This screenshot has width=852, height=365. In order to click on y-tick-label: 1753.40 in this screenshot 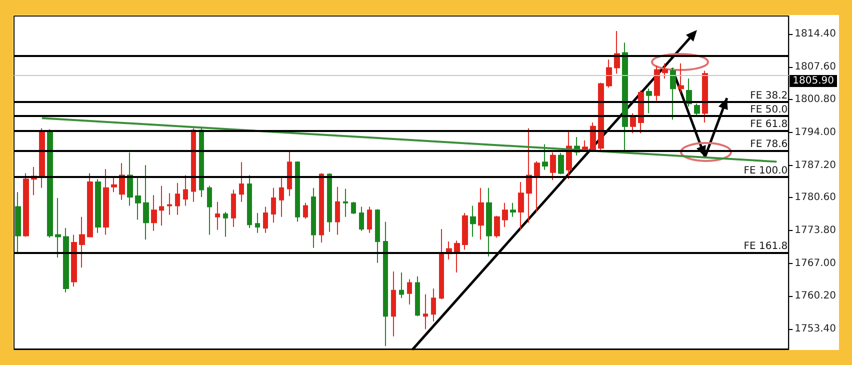, I will do `click(815, 329)`.